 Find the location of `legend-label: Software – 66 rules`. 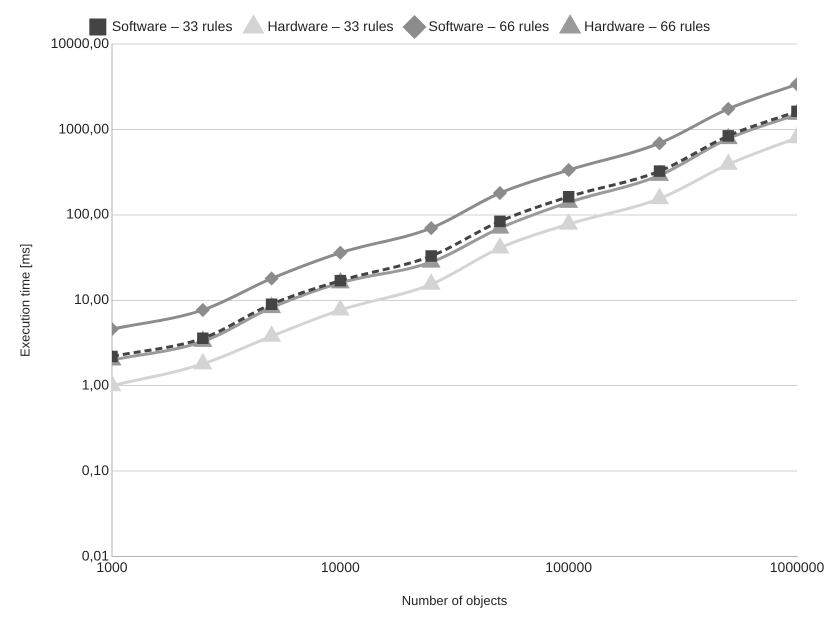

legend-label: Software – 66 rules is located at coordinates (489, 26).